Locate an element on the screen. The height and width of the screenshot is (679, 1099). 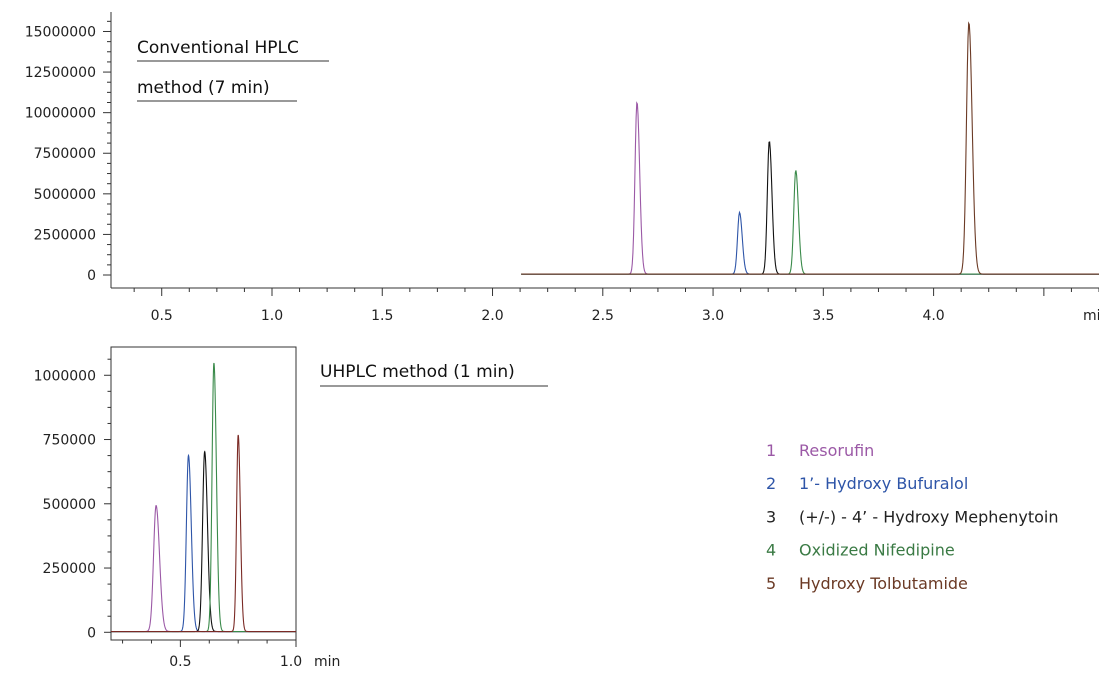
hplc-y-tick-label: 7500000 is located at coordinates (65, 154).